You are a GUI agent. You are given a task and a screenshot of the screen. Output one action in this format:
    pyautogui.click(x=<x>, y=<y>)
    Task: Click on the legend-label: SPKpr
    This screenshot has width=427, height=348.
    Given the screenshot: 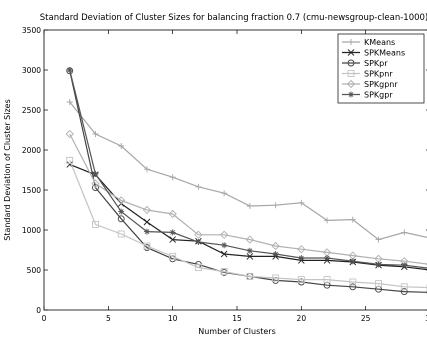 What is the action you would take?
    pyautogui.click(x=376, y=63)
    